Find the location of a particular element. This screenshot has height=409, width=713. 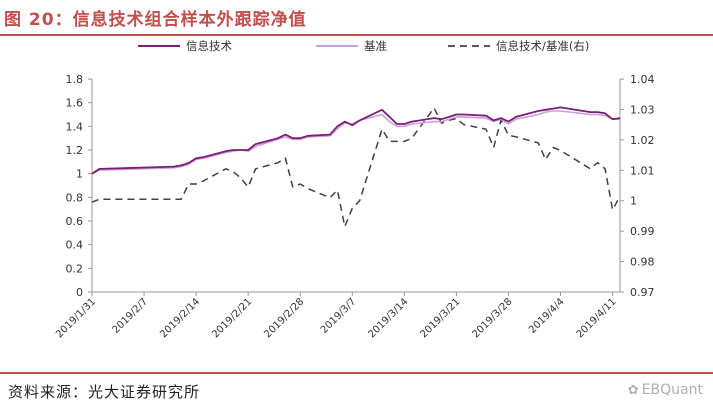

y-right-tick-label: 0.97 is located at coordinates (642, 292).